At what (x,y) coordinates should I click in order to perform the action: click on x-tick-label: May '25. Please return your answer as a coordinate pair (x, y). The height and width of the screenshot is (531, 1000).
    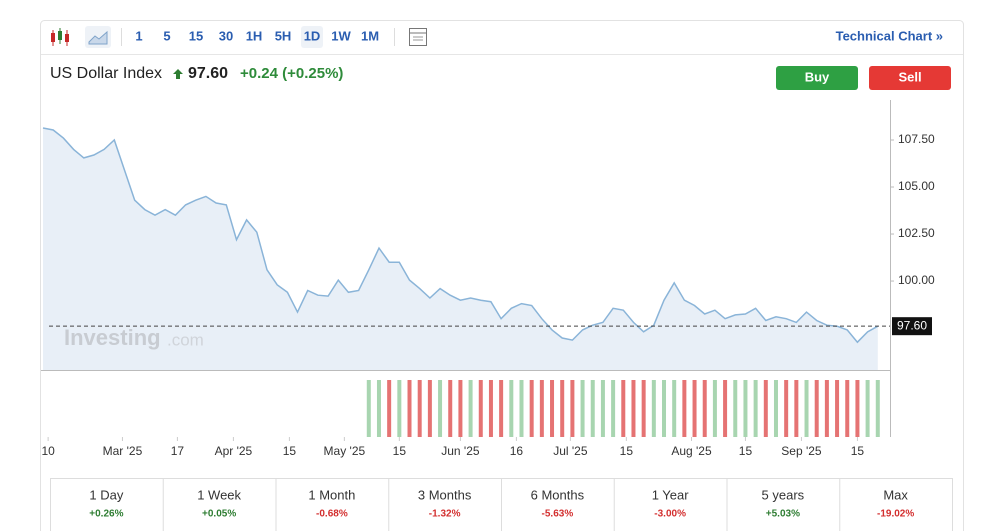
    Looking at the image, I should click on (345, 451).